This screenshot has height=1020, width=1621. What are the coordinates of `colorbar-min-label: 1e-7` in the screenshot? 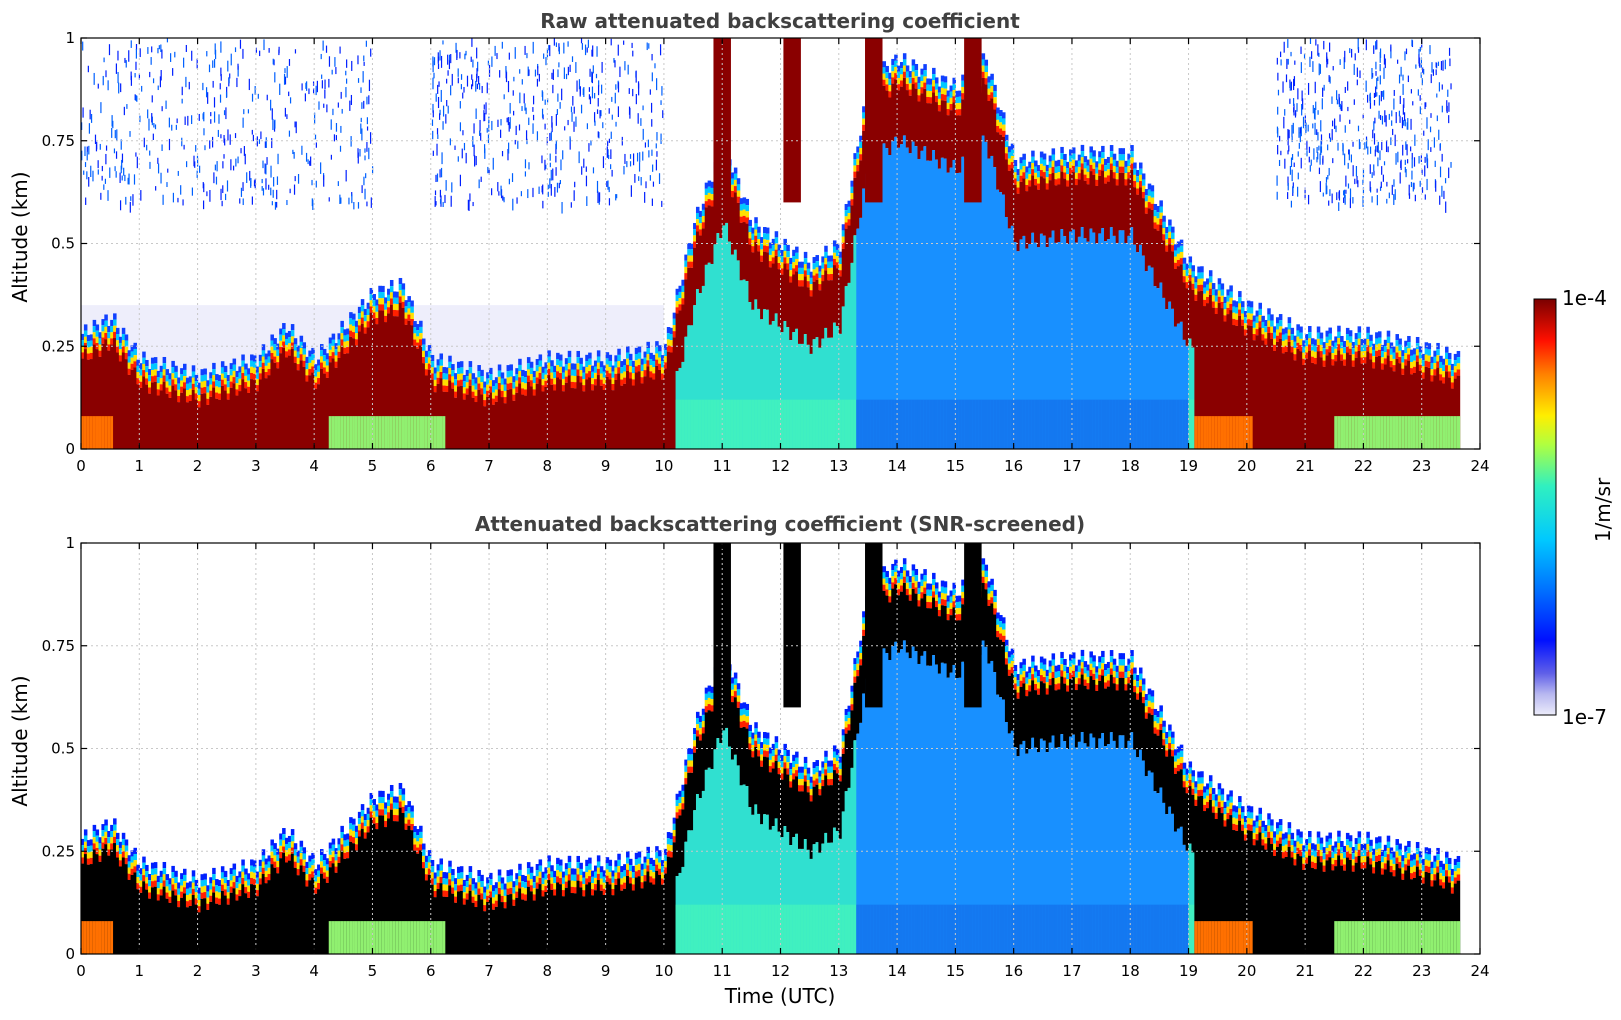 It's located at (1584, 717).